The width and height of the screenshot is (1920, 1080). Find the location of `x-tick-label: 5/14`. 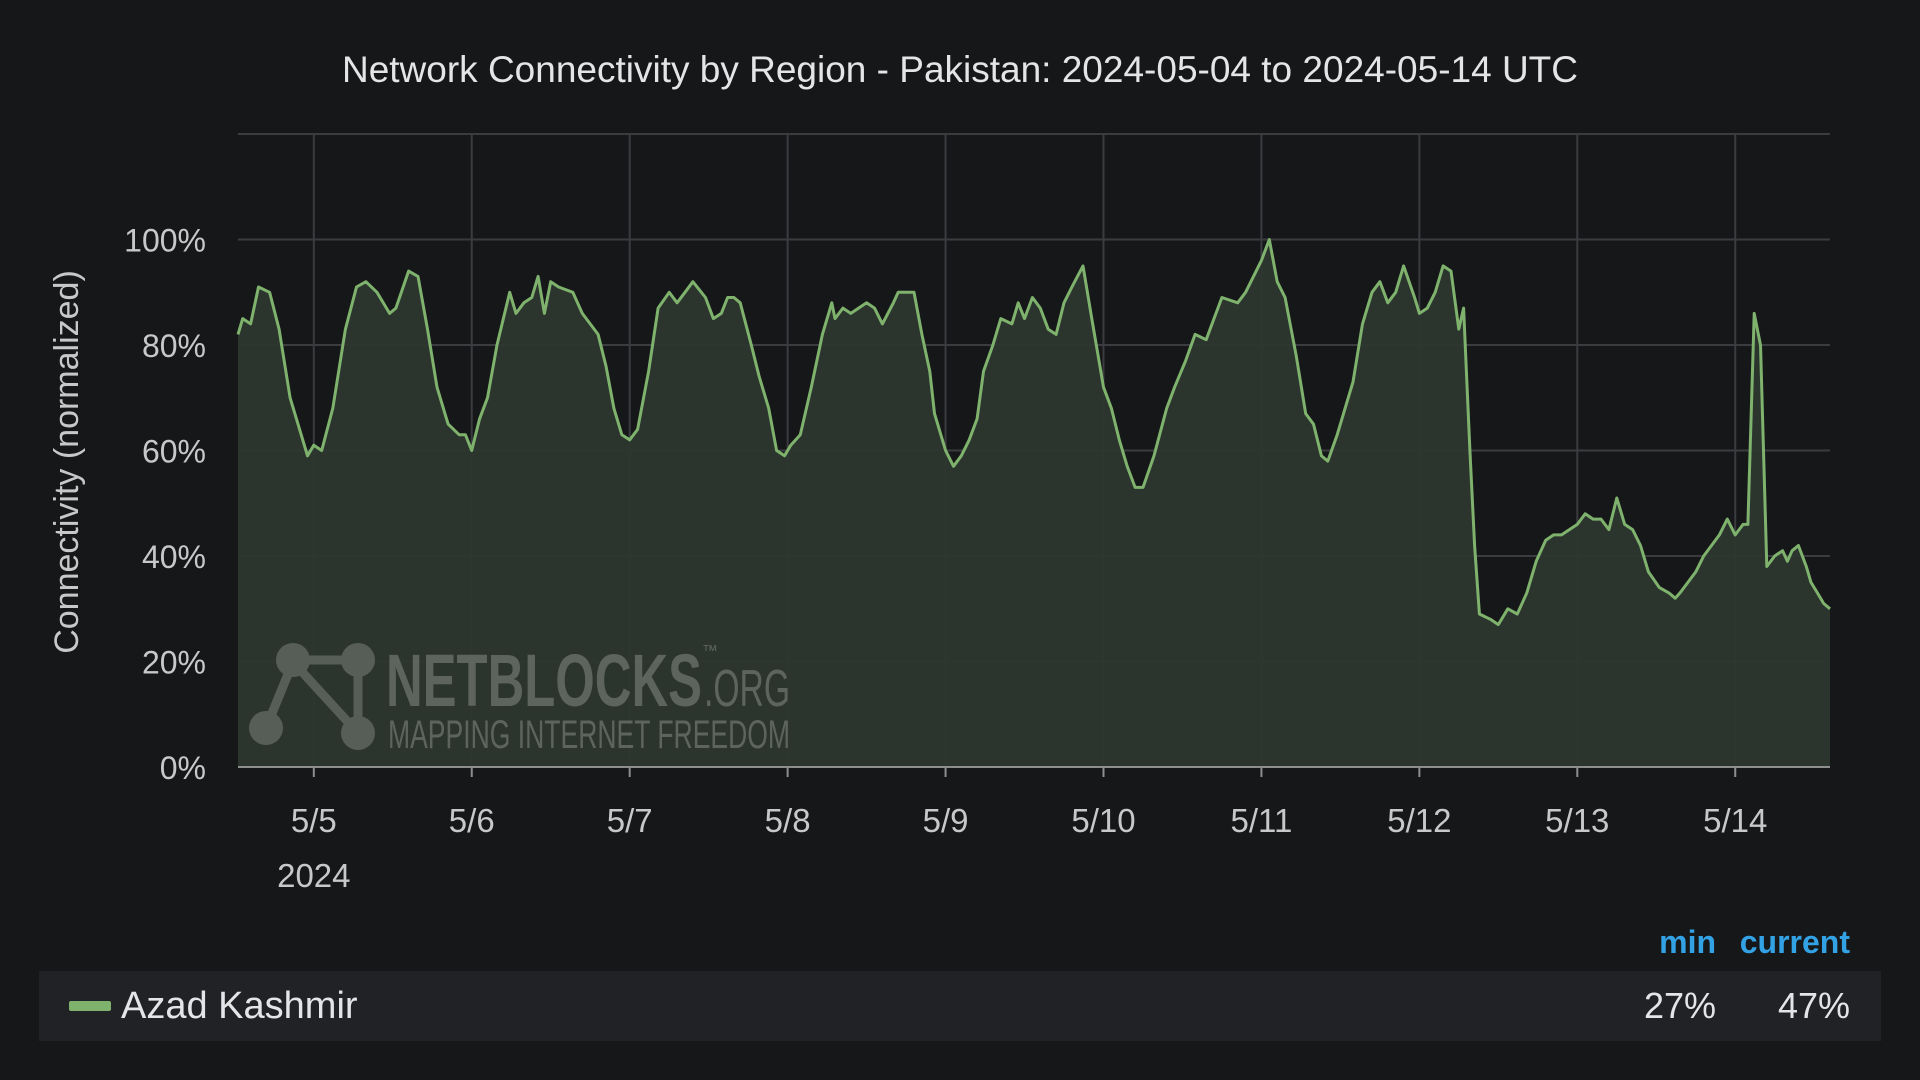

x-tick-label: 5/14 is located at coordinates (1735, 820).